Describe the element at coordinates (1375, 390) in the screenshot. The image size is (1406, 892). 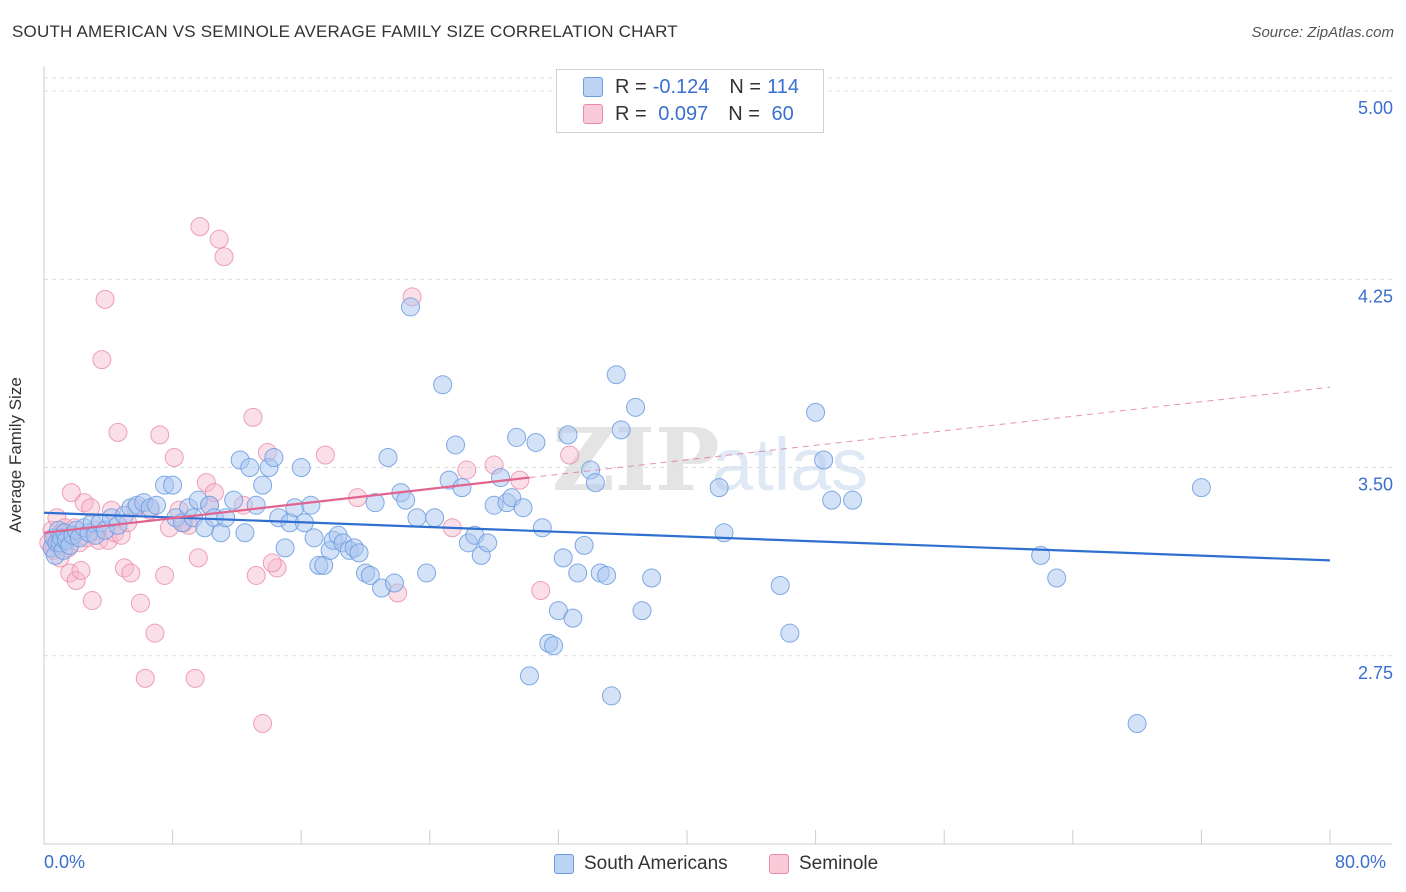
I see `y-tick-labels: 2.75 3.50 4.25 5.00` at that location.